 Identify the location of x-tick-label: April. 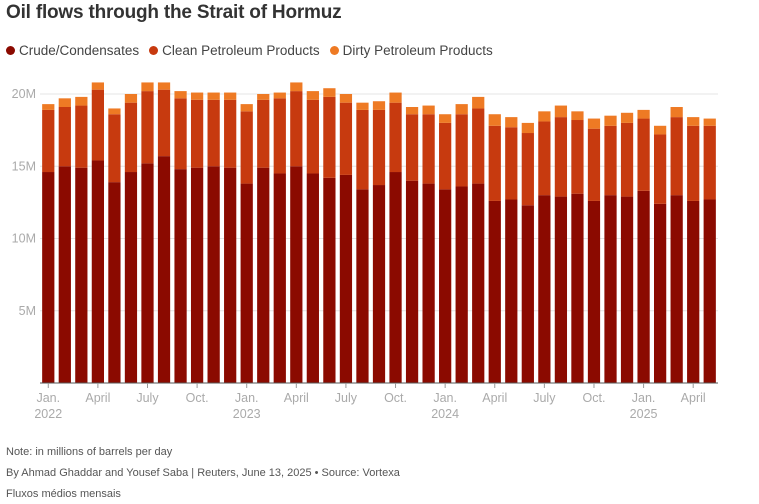
(296, 398).